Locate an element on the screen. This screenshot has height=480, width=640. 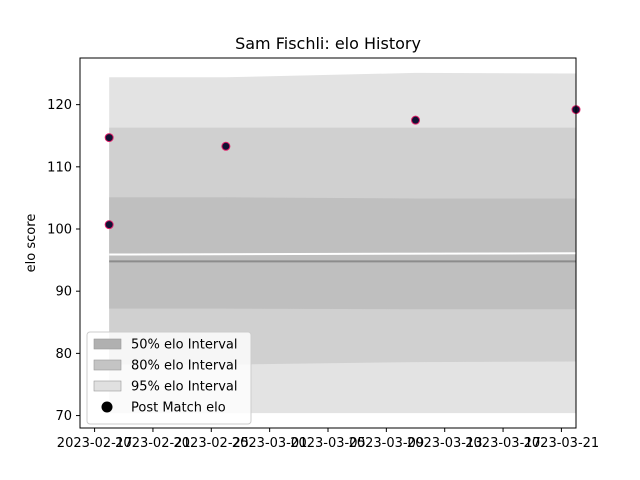
band-gap-line is located at coordinates (343, 254).